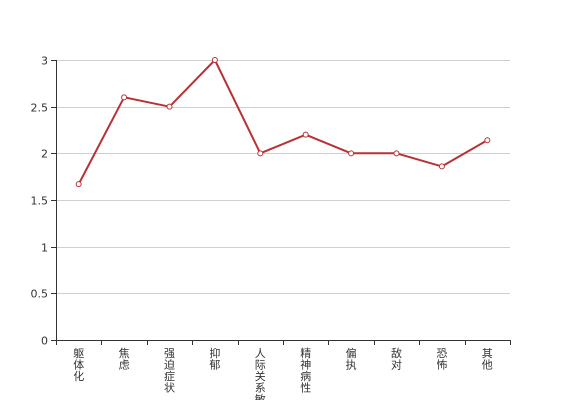 This screenshot has width=567, height=400. Describe the element at coordinates (441, 359) in the screenshot. I see `x-tick-label: 恐怖` at that location.